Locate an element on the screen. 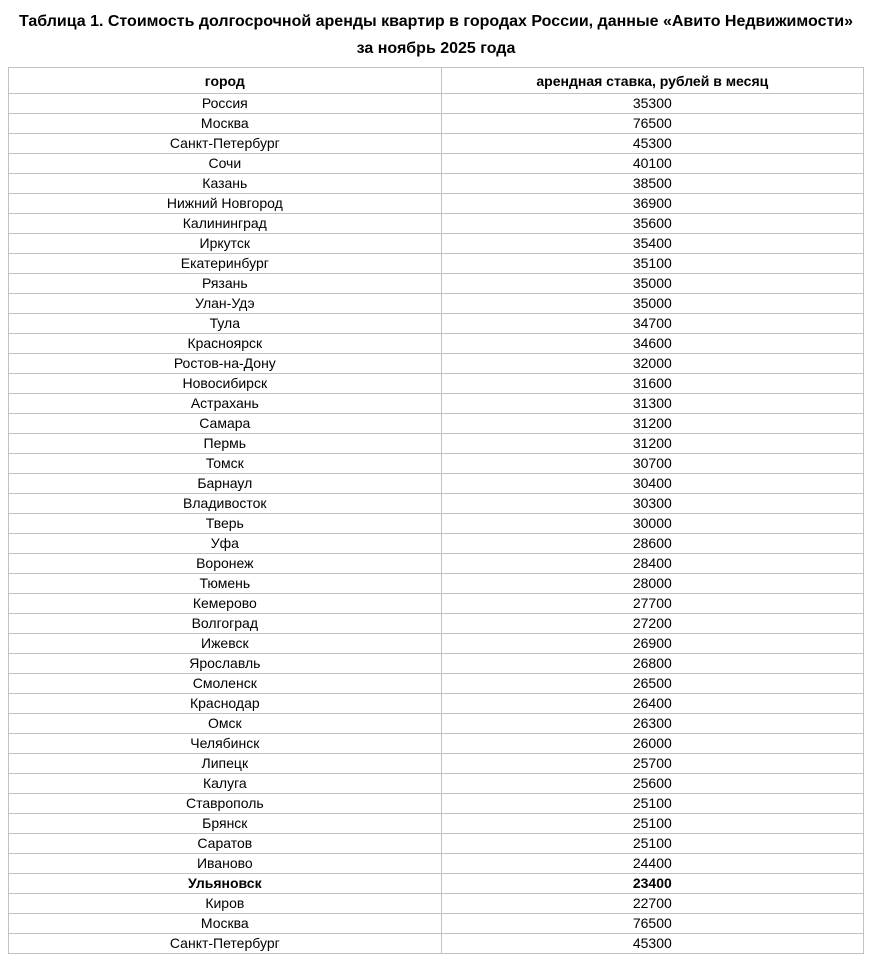 Image resolution: width=872 pixels, height=979 pixels. table-header: город арендная ставка, рублей в месяц is located at coordinates (436, 80).